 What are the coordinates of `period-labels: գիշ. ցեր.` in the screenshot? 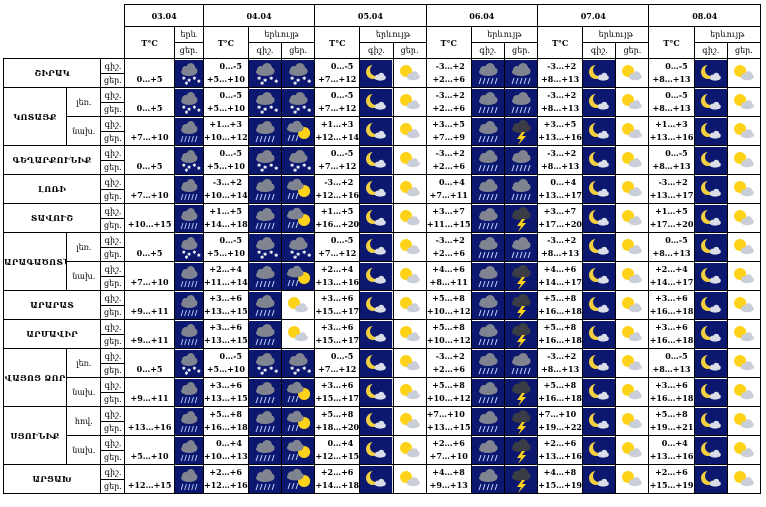 It's located at (113, 305).